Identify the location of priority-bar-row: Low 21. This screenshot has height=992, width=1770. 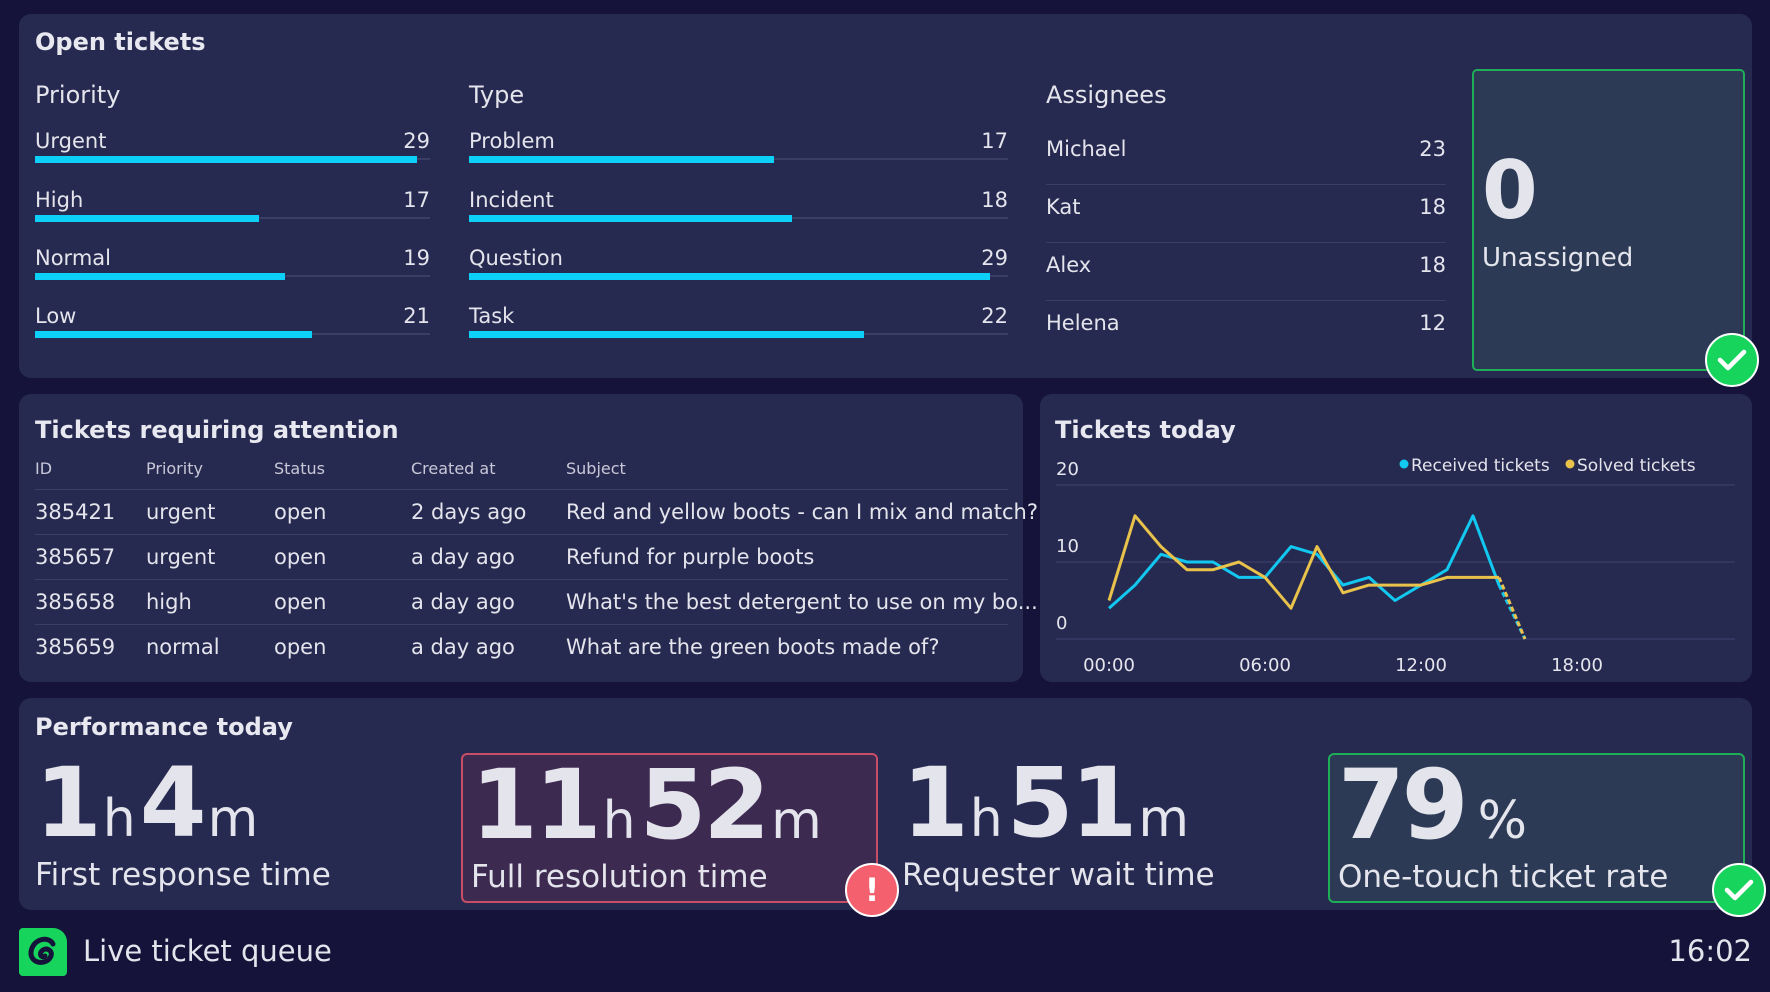
(232, 328).